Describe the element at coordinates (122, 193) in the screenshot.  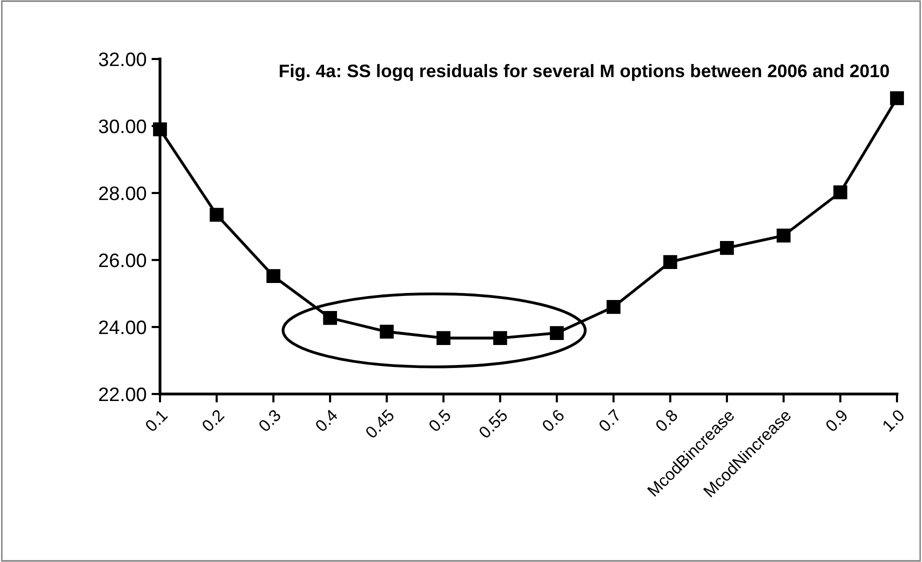
I see `y-tick-label: 28.00` at that location.